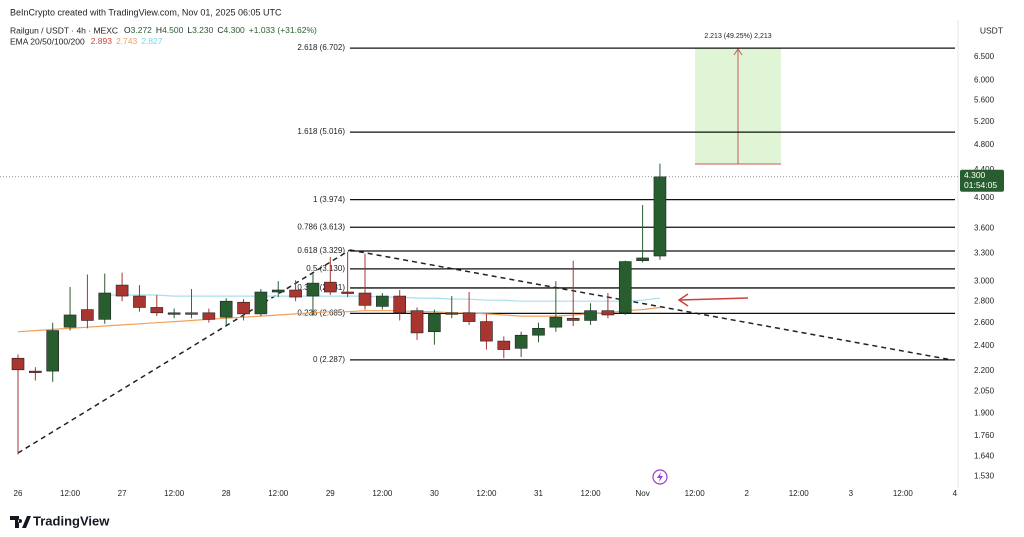 This screenshot has height=537, width=1024. What do you see at coordinates (642, 493) in the screenshot?
I see `x-tick-label: Nov` at bounding box center [642, 493].